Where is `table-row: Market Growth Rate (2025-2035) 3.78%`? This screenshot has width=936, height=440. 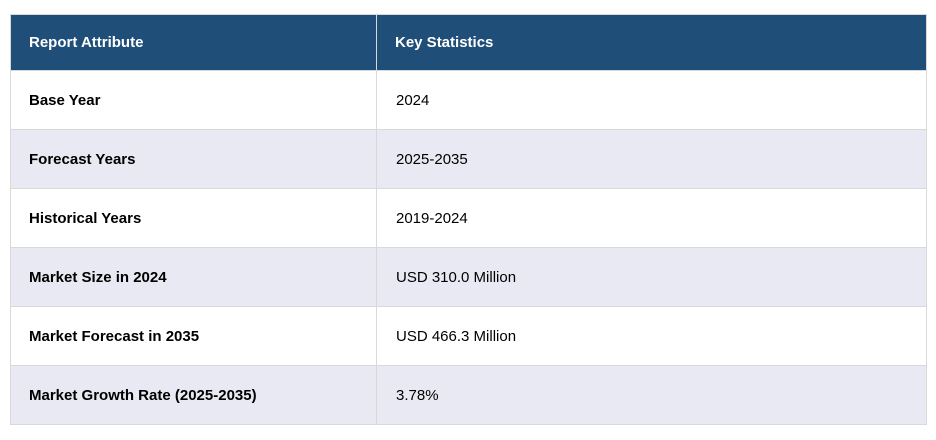 table-row: Market Growth Rate (2025-2035) 3.78% is located at coordinates (468, 395).